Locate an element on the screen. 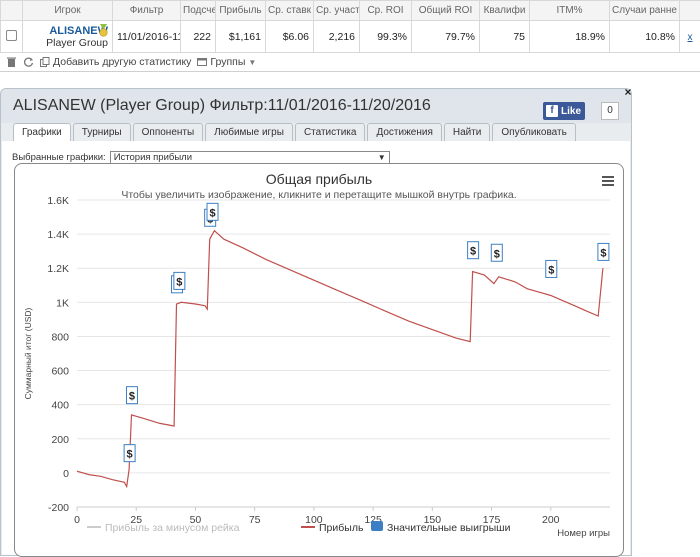 The image size is (700, 557). groups-icon is located at coordinates (202, 62).